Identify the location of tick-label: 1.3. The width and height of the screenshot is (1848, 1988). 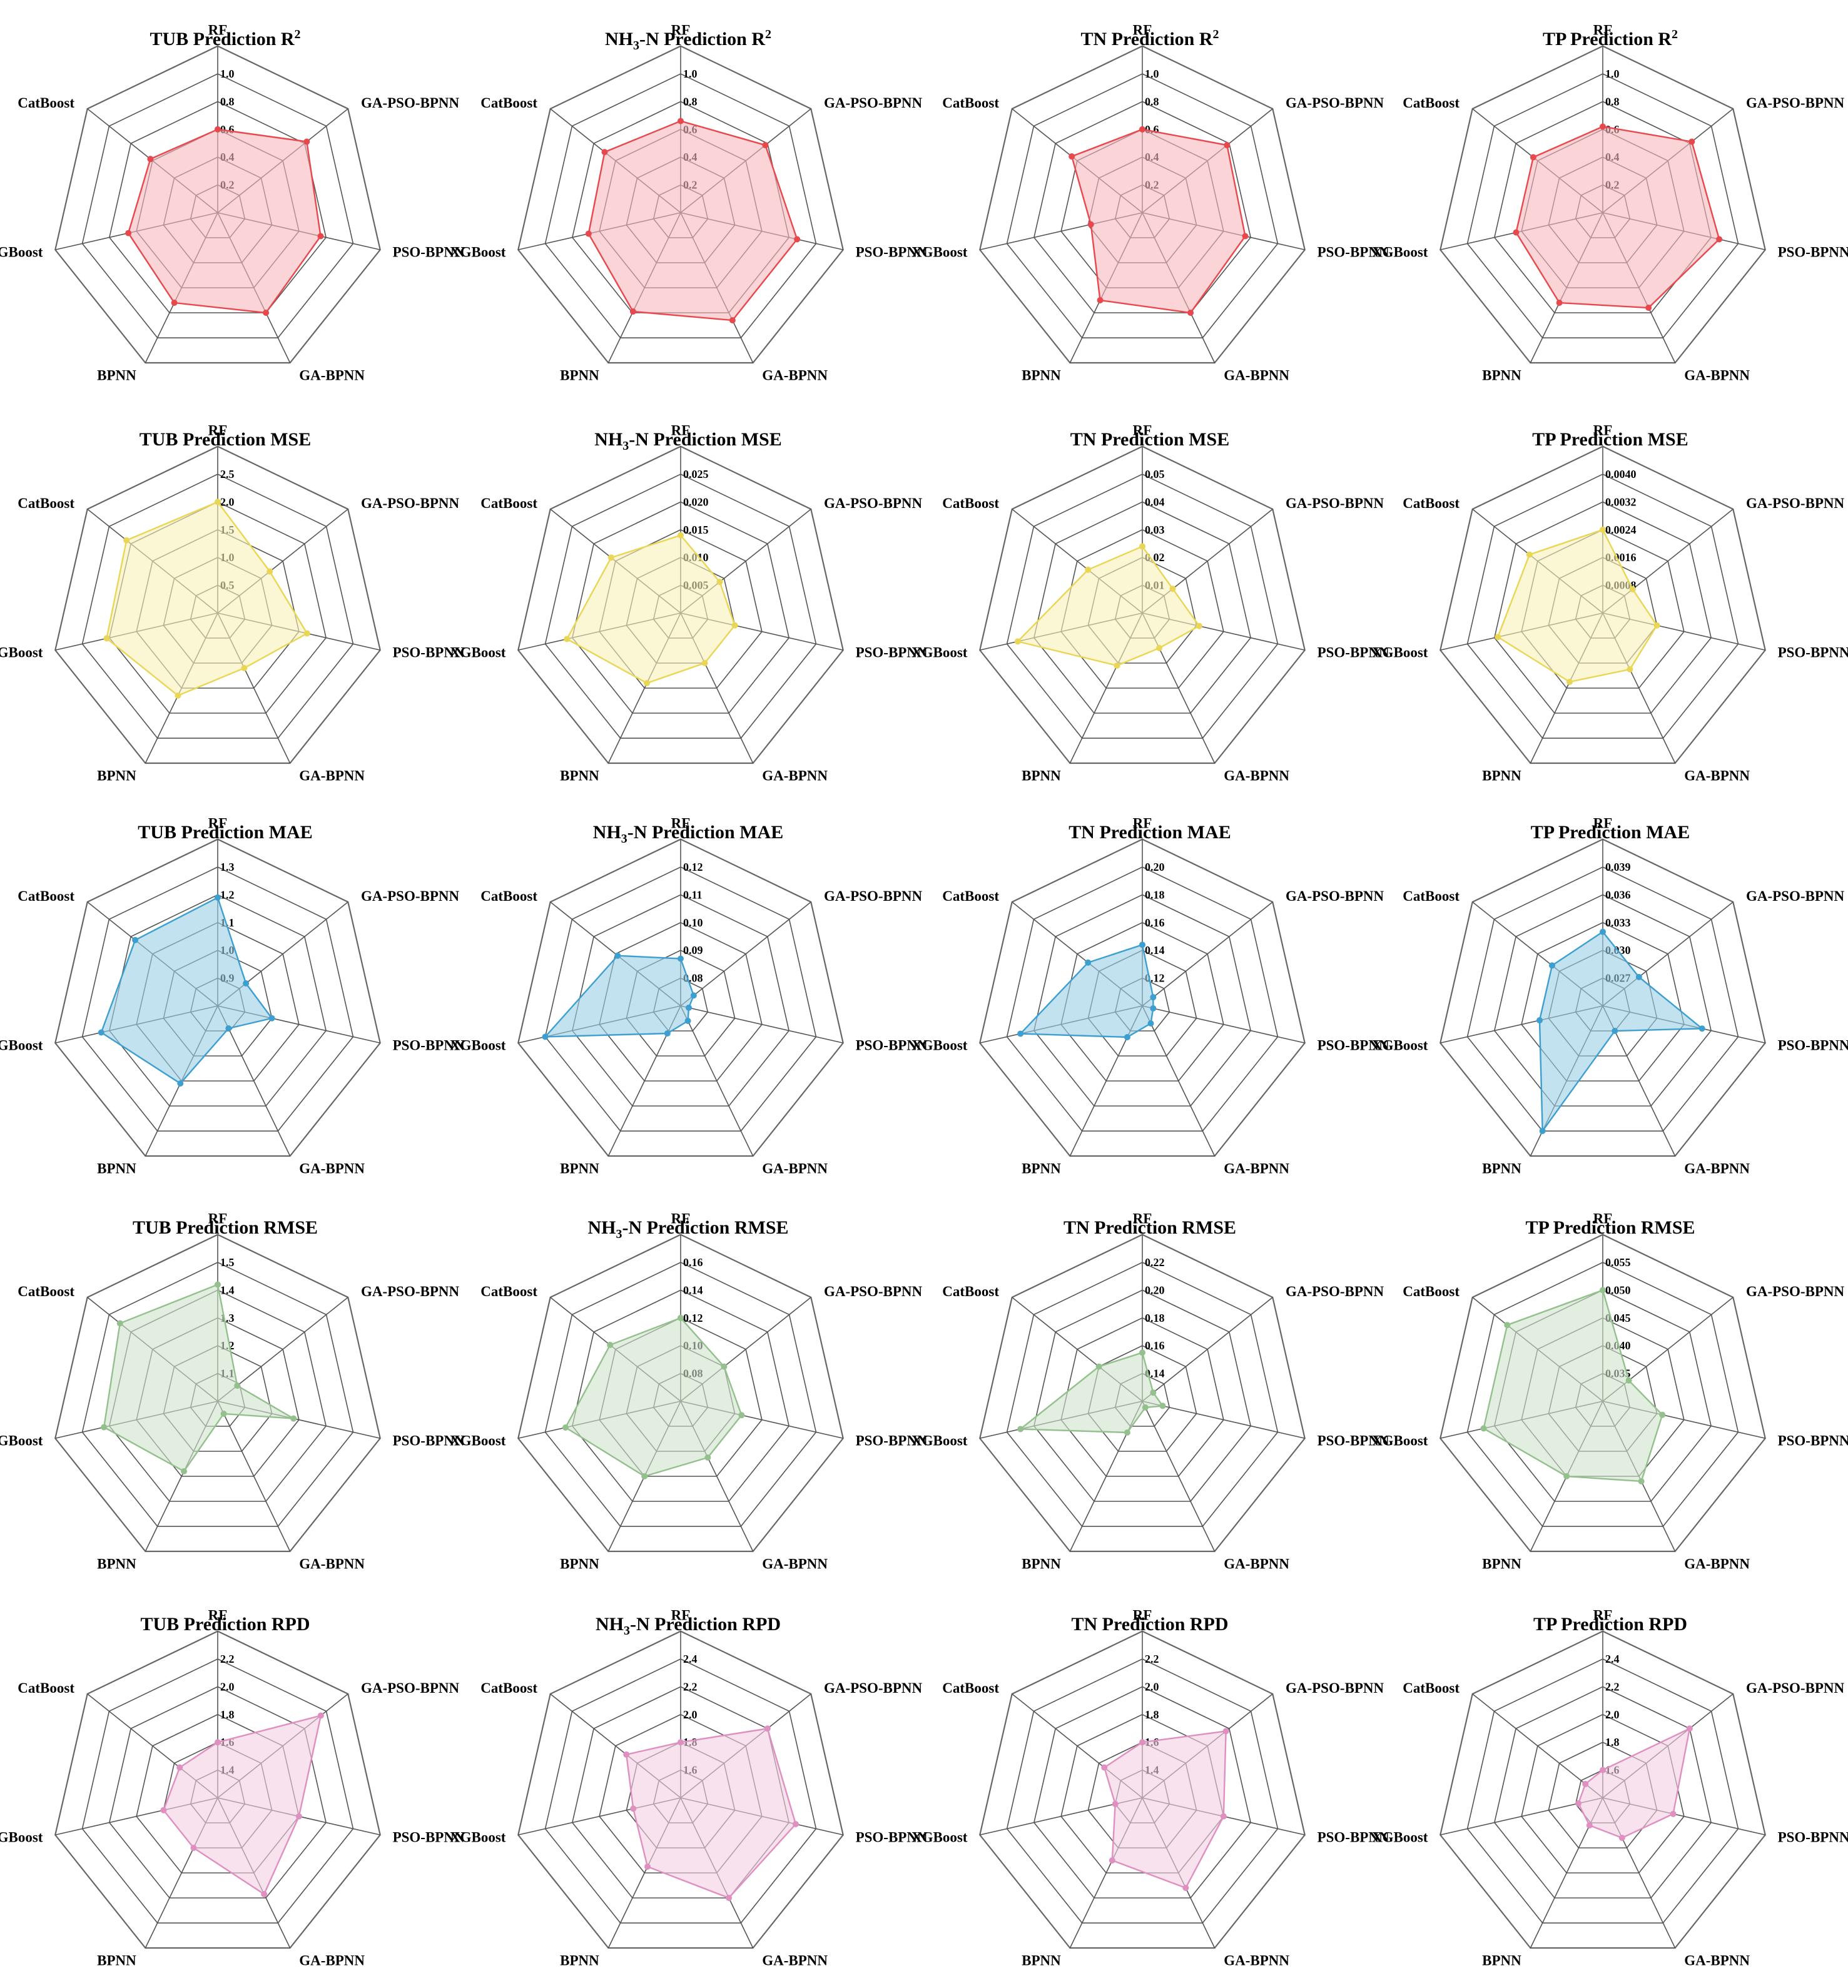
(227, 867).